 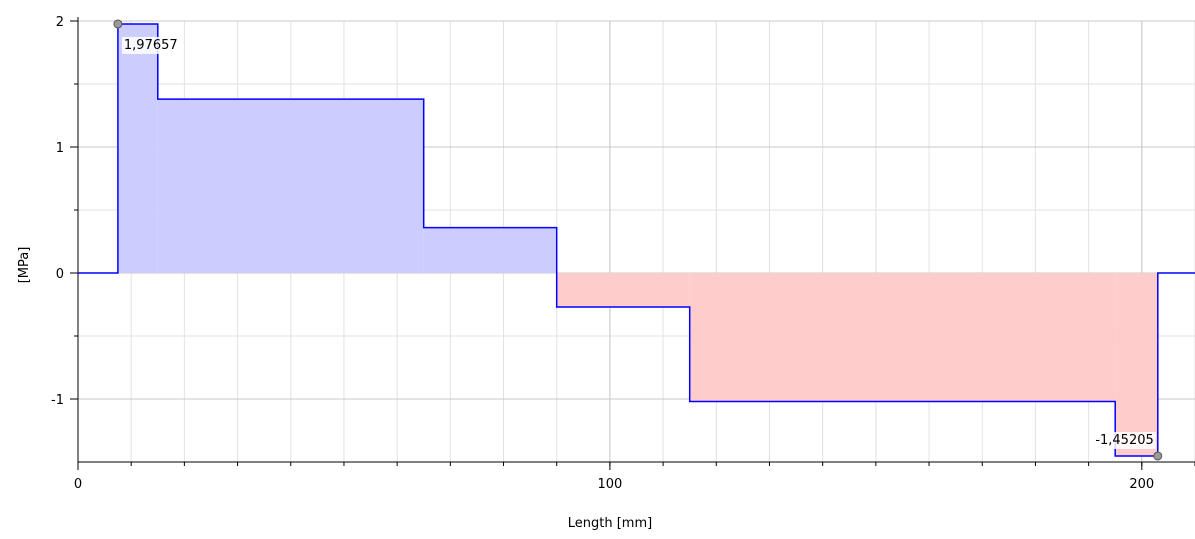 I want to click on annotation-label: -1,45205, so click(x=1124, y=440).